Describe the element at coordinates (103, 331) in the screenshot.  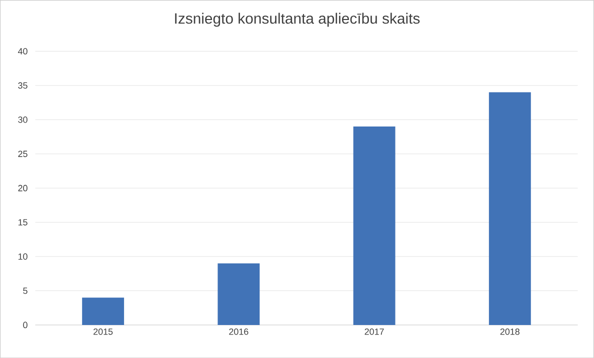
I see `x-tick-label: 2015` at that location.